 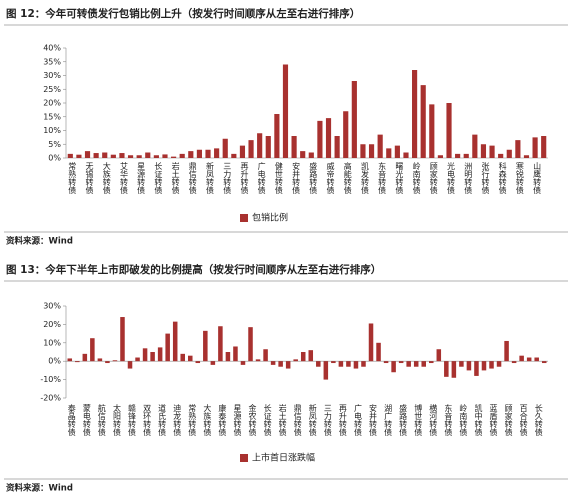 What do you see at coordinates (403, 420) in the screenshot?
I see `x-tick-label: 盛路转债` at bounding box center [403, 420].